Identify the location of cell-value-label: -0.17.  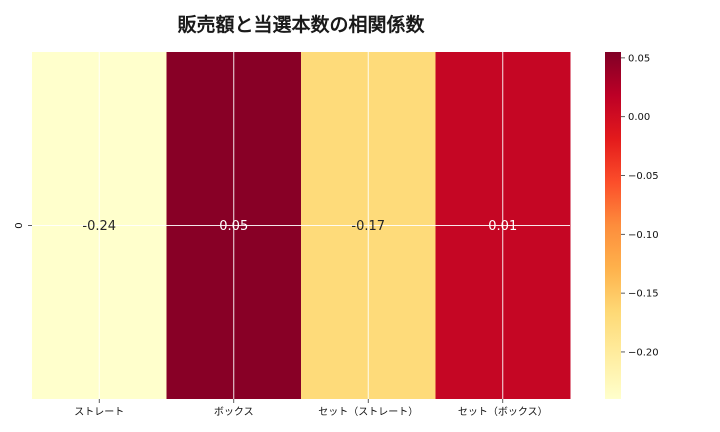
(368, 226).